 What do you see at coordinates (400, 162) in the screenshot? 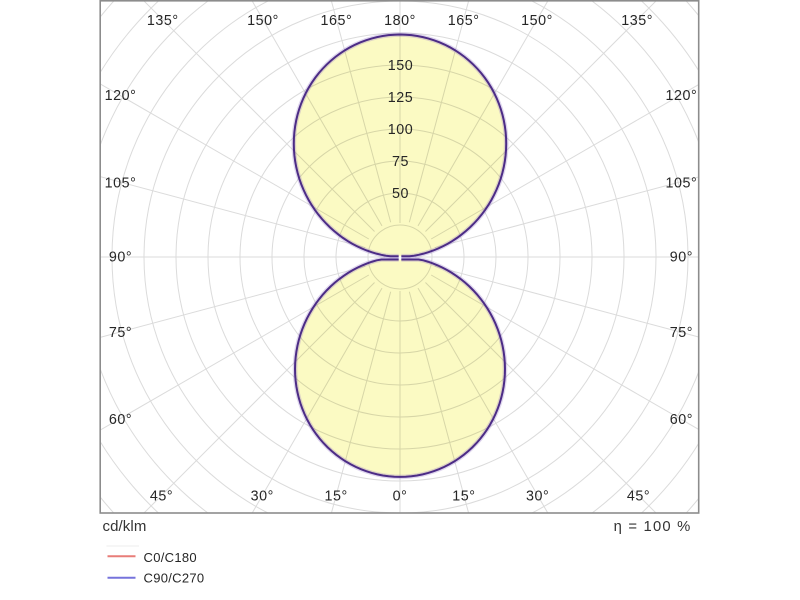
I see `svg-text: 75` at bounding box center [400, 162].